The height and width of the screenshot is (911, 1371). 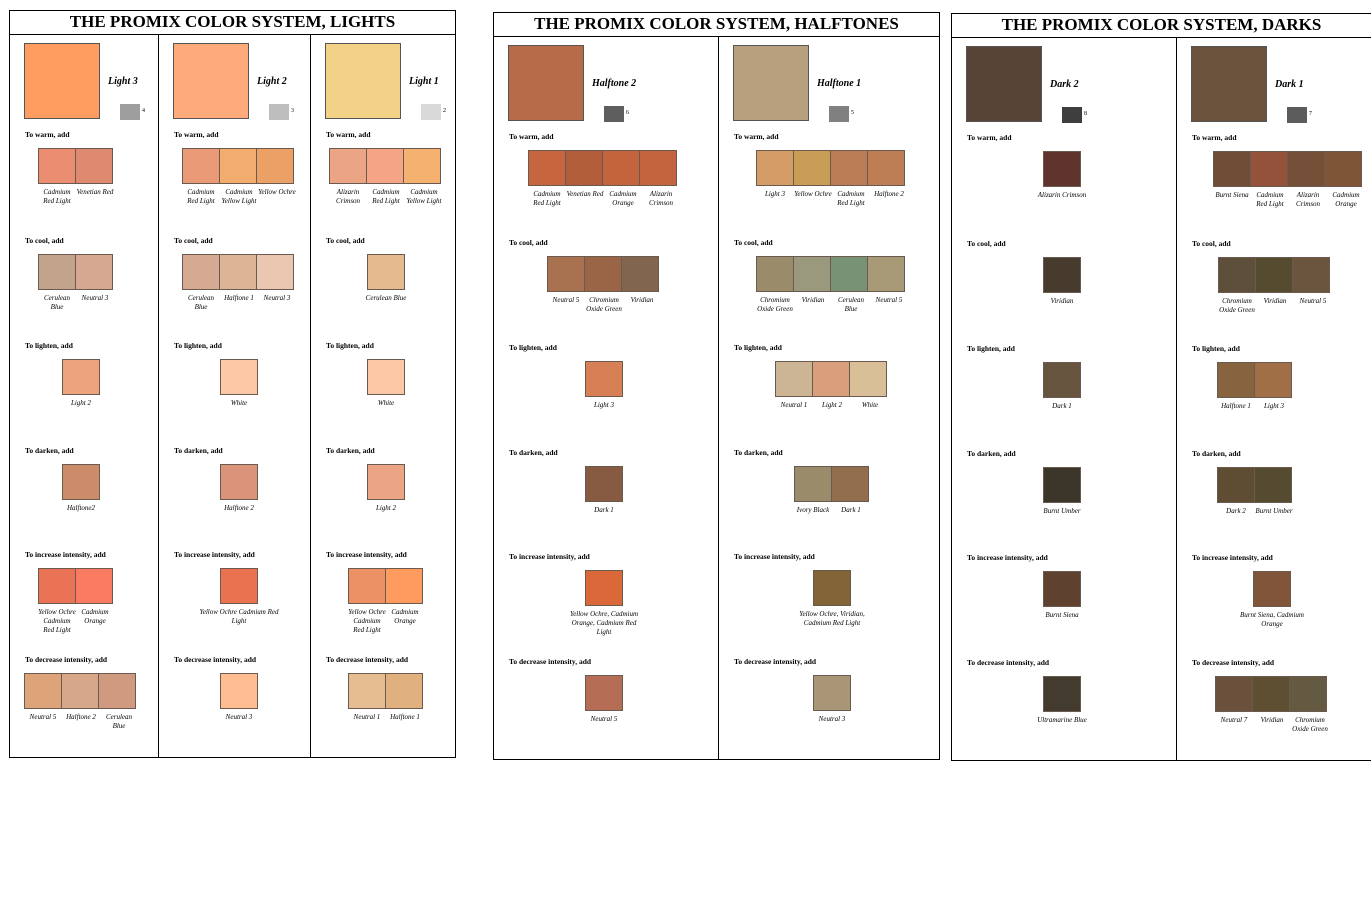 What do you see at coordinates (198, 345) in the screenshot?
I see `section-label: To lighten, add` at bounding box center [198, 345].